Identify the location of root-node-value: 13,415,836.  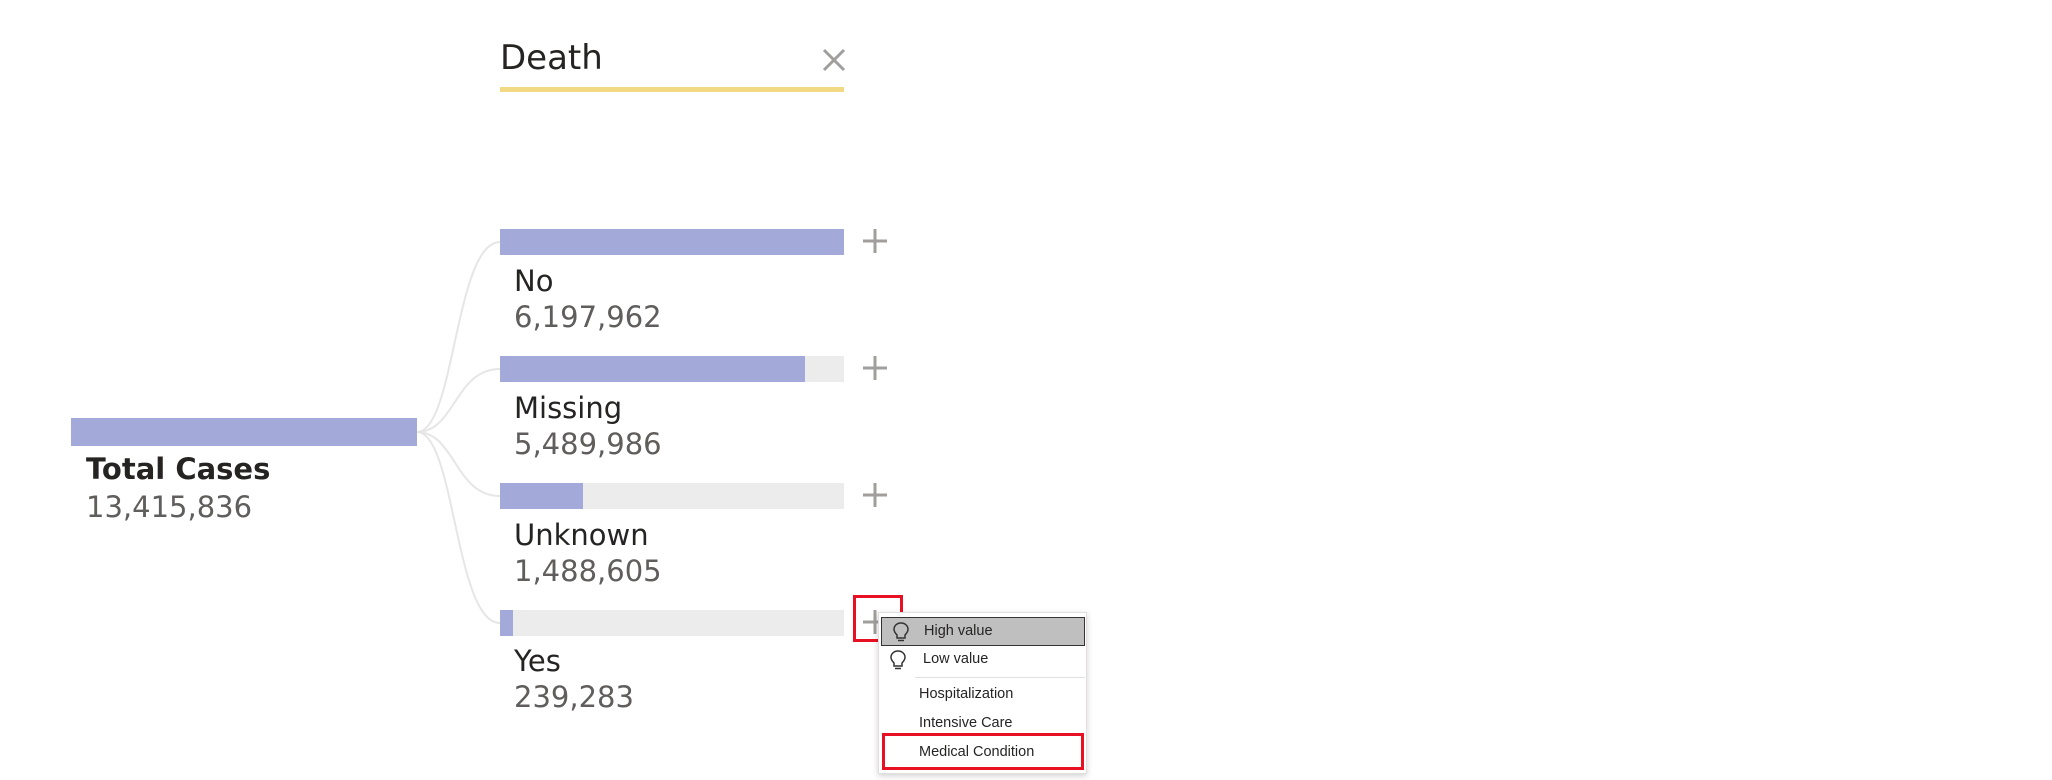
(169, 507).